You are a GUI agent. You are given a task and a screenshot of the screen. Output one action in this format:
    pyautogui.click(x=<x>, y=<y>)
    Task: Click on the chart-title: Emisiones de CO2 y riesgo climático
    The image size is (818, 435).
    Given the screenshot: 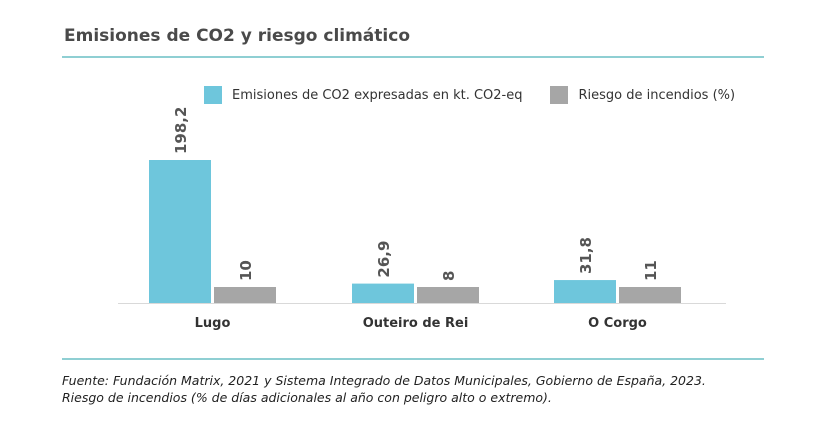 What is the action you would take?
    pyautogui.click(x=237, y=36)
    